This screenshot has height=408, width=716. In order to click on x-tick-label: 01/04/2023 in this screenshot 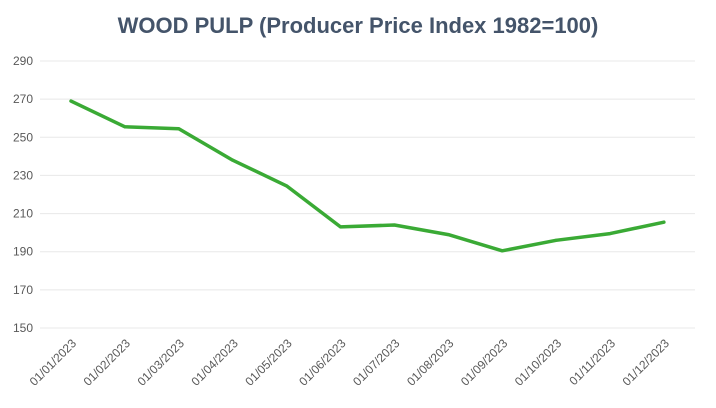, I will do `click(214, 362)`.